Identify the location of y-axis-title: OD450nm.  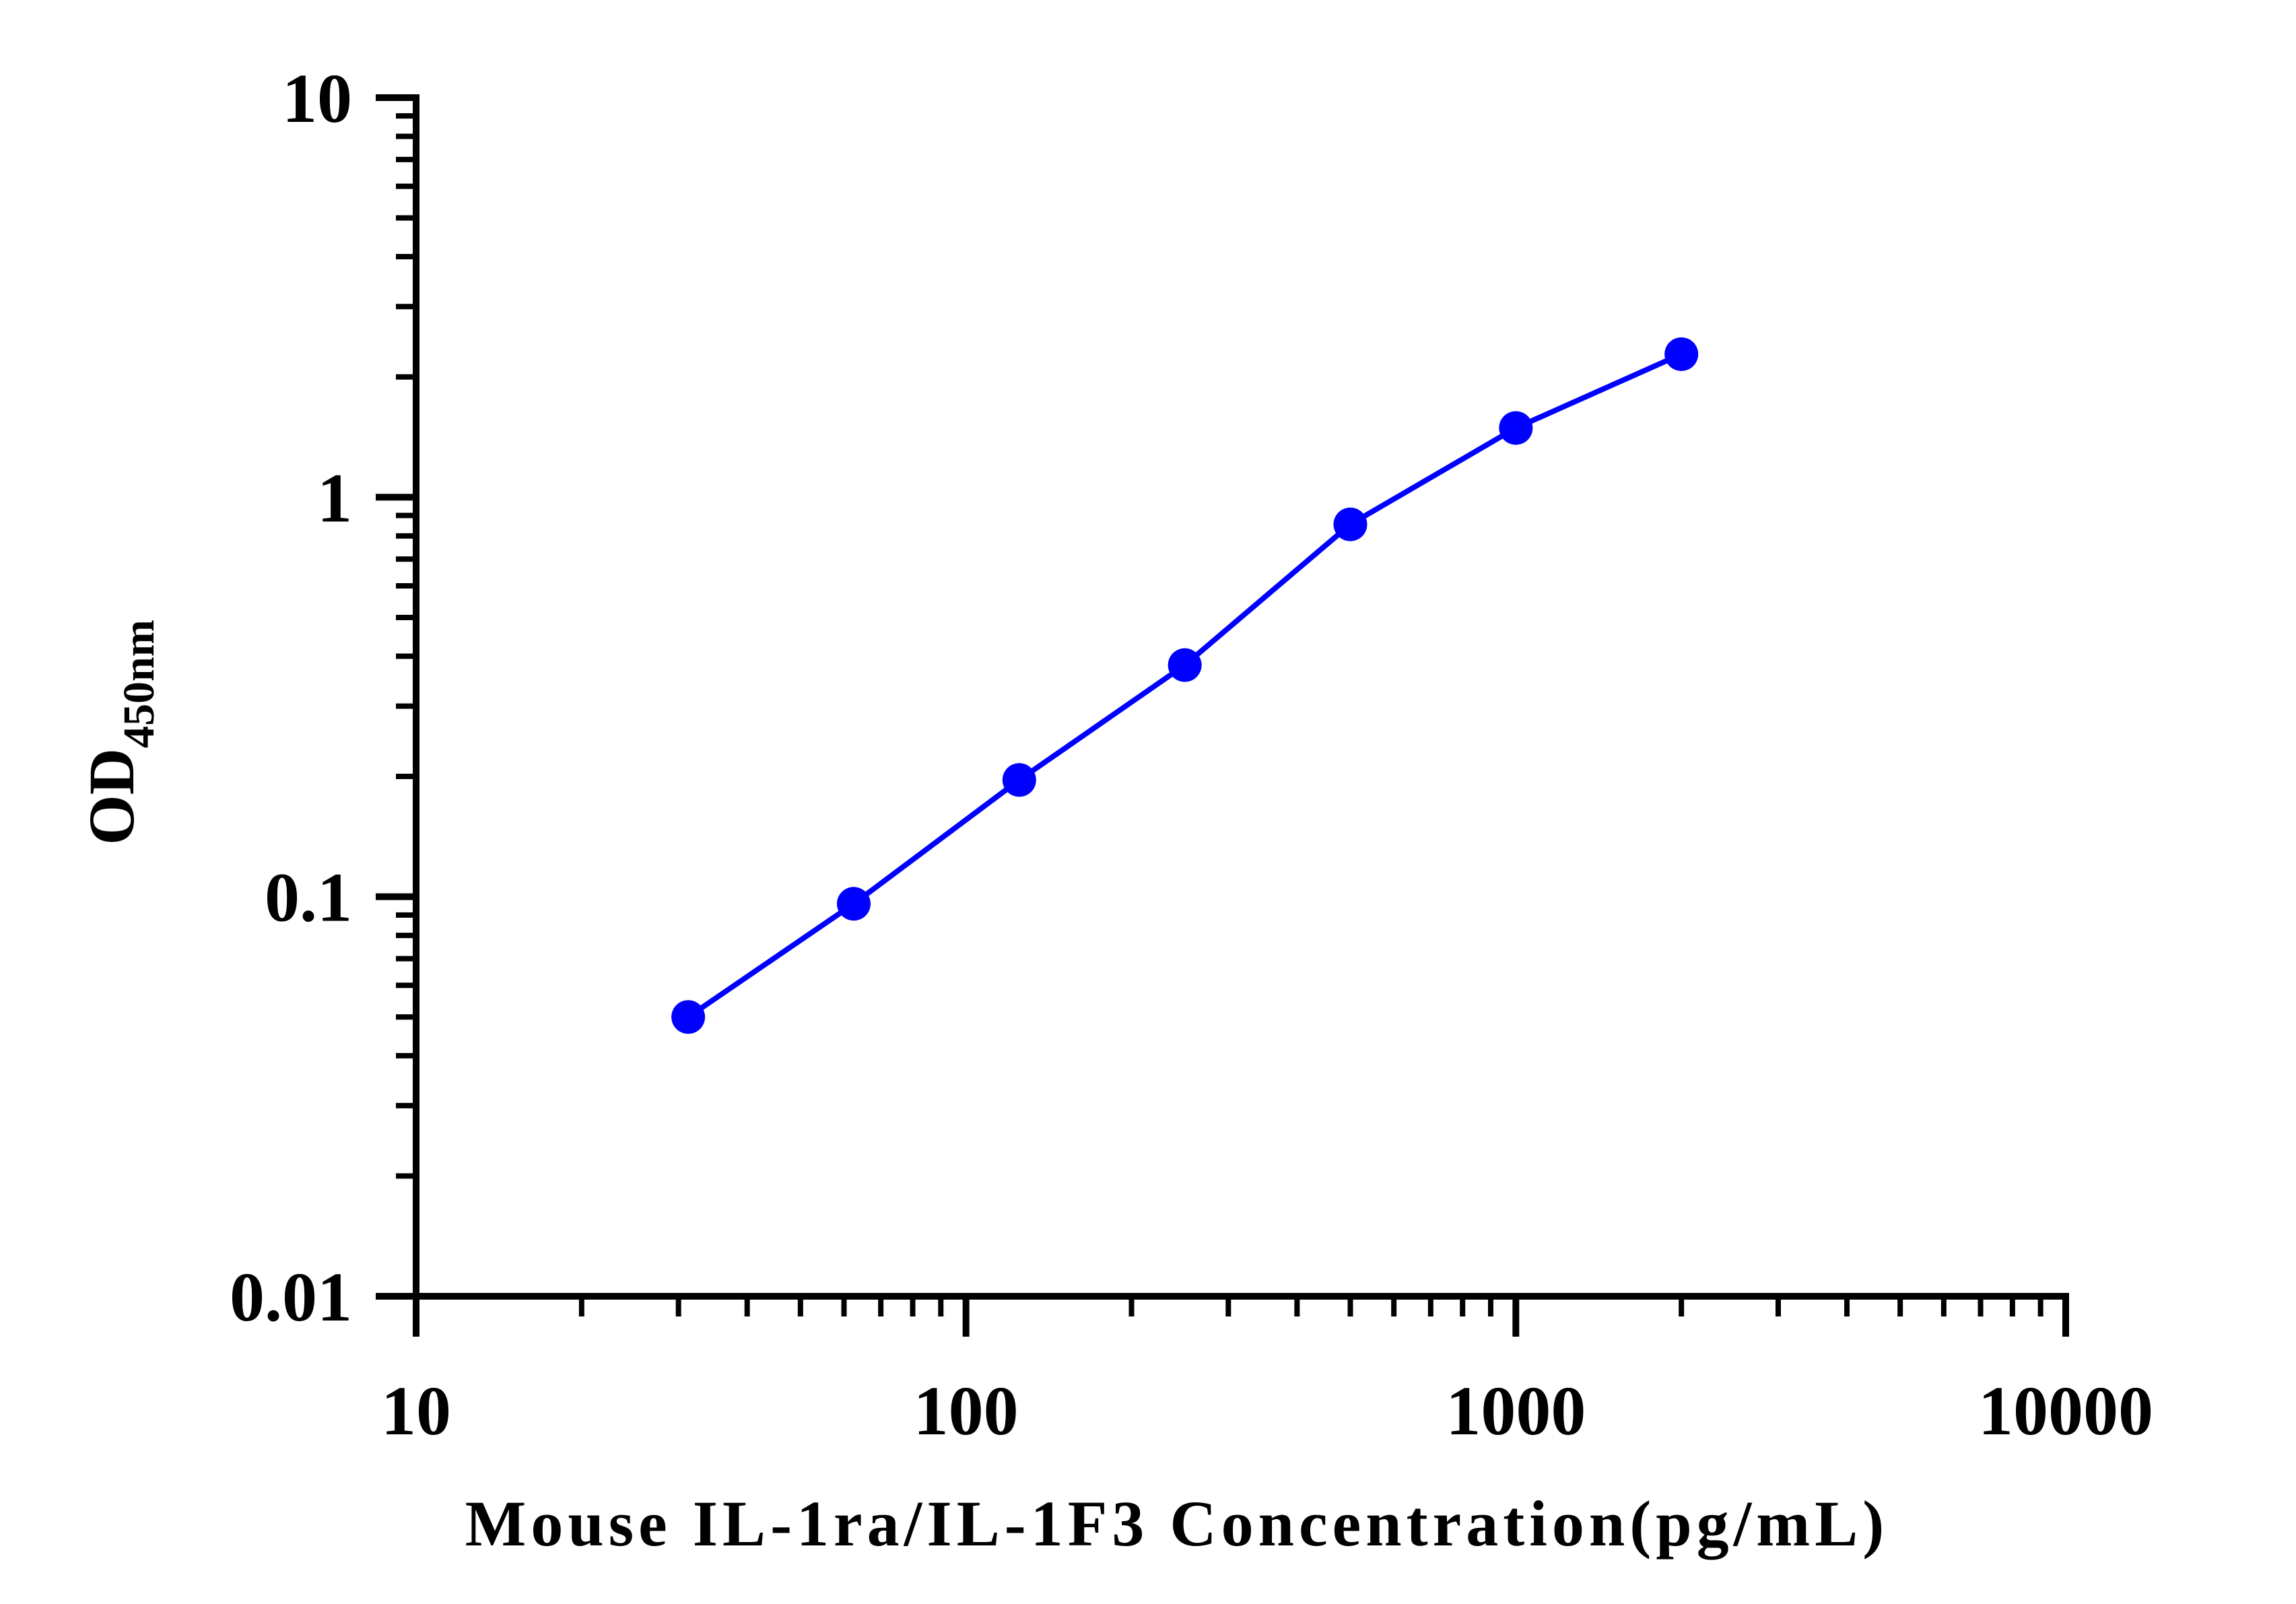
(119, 733).